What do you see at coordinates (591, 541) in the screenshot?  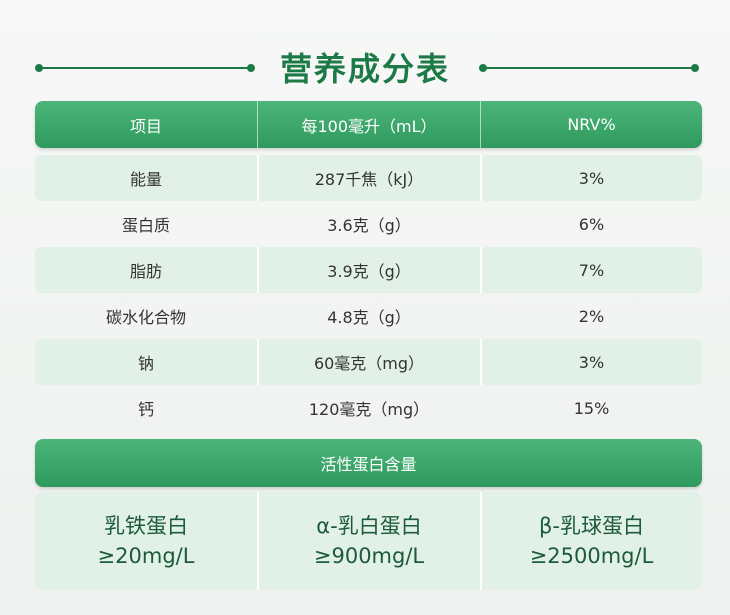 I see `protein-item: β-乳球蛋白 ≥2500mg/L` at bounding box center [591, 541].